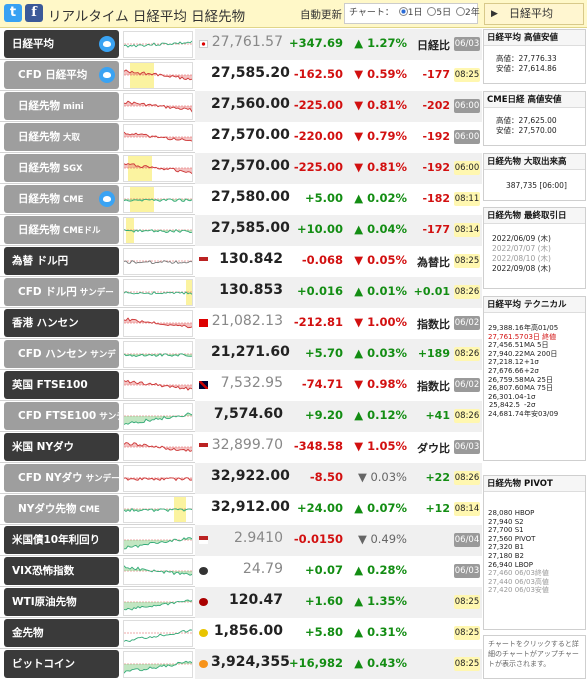 The image size is (587, 679). Describe the element at coordinates (241, 540) in the screenshot. I see `quote-row: 米国債10年利回り 2.9410 -0.0150 ▼ 0.49% 06/04` at that location.